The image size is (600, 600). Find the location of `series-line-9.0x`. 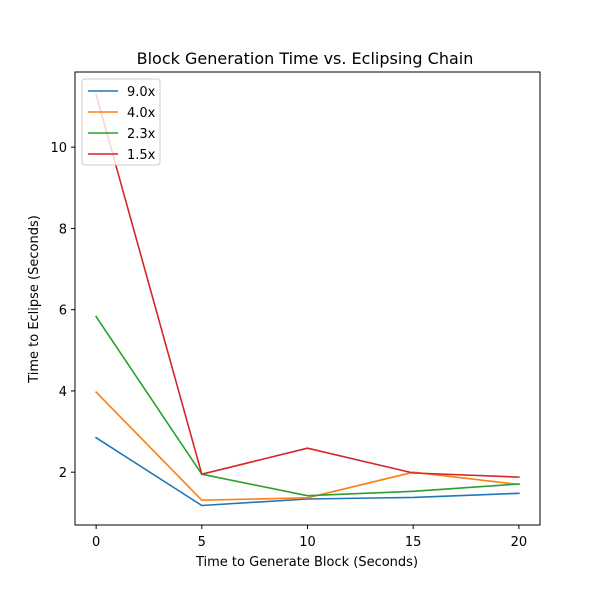

series-line-9.0x is located at coordinates (307, 471).